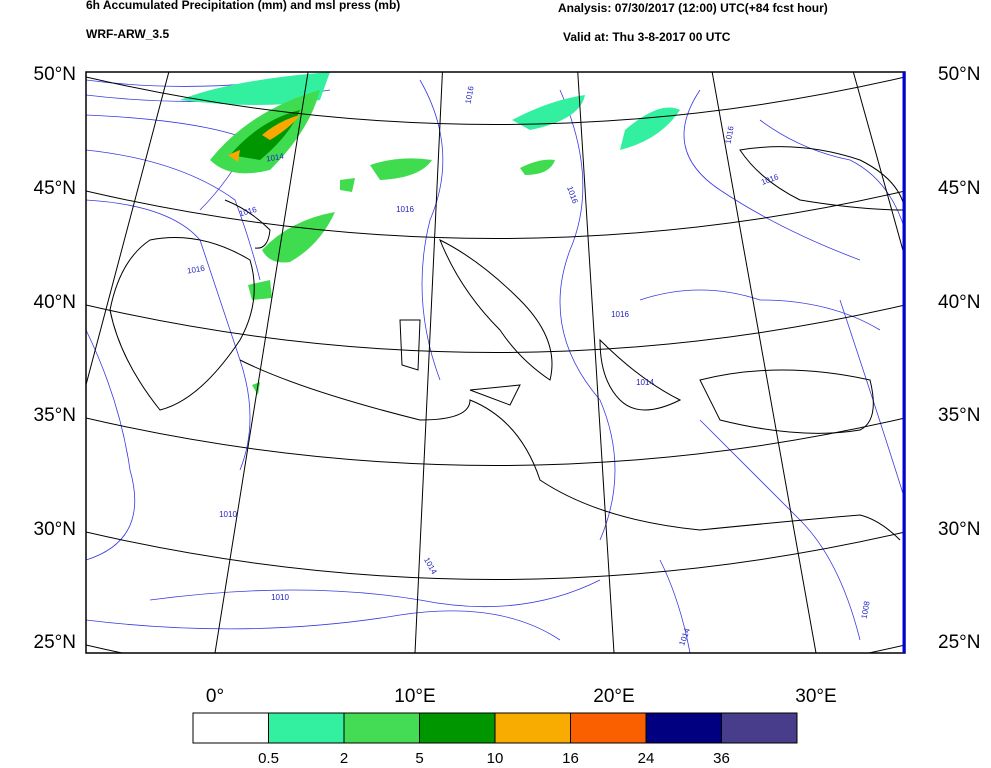 The height and width of the screenshot is (768, 991). I want to click on lon-label: 30°E, so click(815, 696).